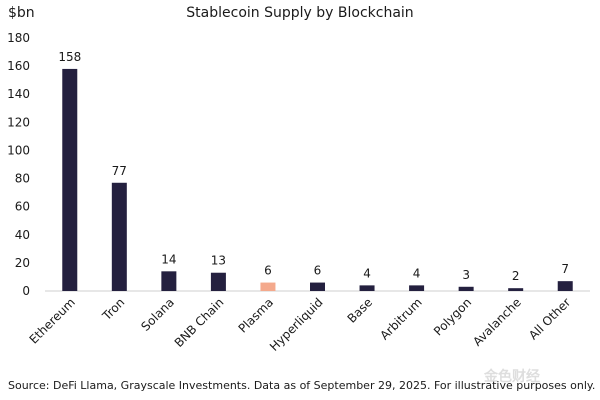  I want to click on data-label-hyperliquid: 6, so click(318, 271).